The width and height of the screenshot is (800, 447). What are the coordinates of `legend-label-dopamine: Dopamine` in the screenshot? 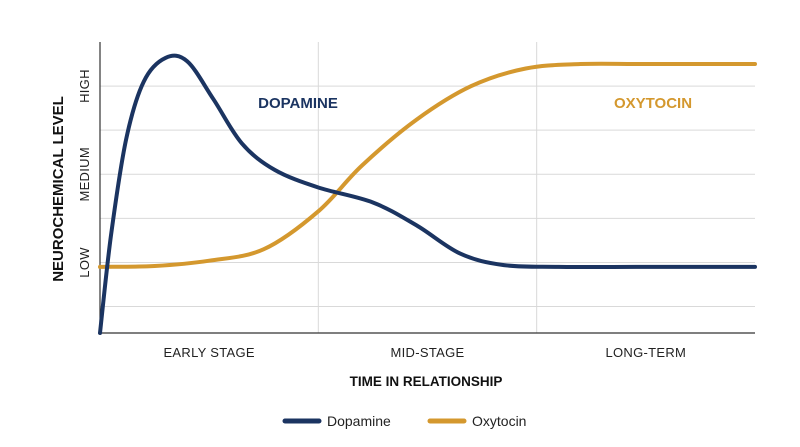 It's located at (359, 421).